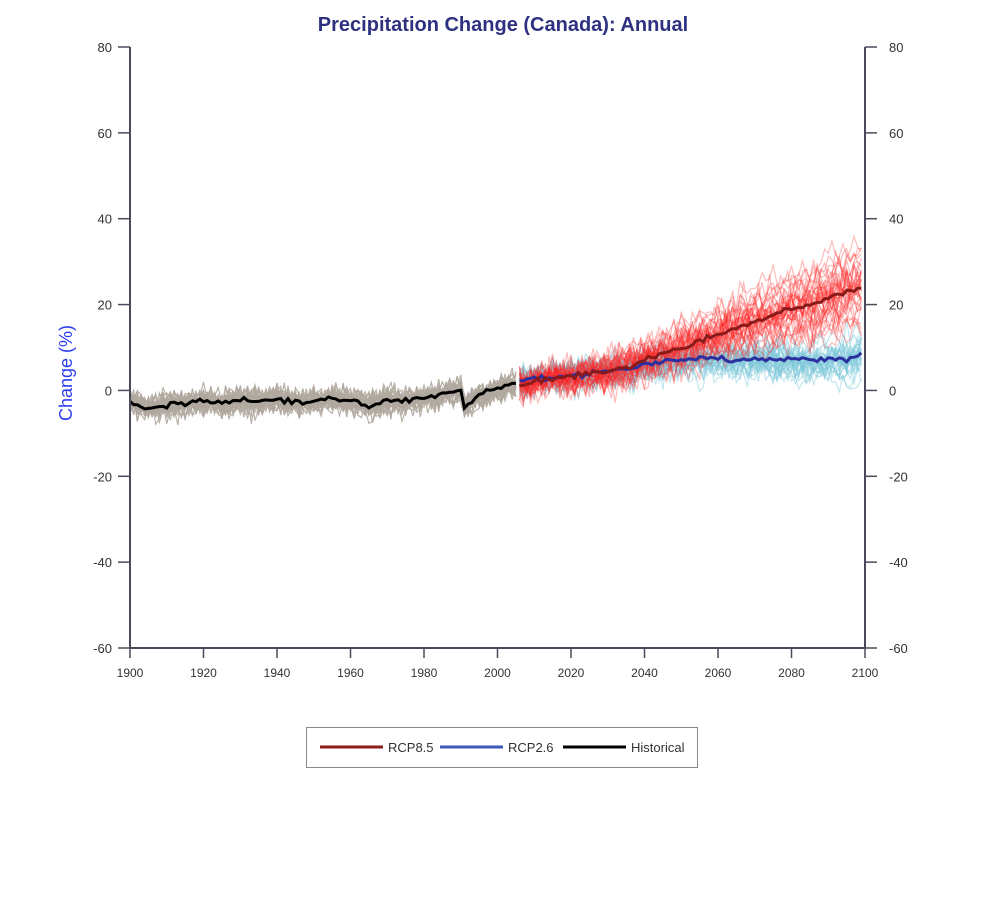 This screenshot has width=1000, height=922. I want to click on x-tick-label: 1900, so click(130, 673).